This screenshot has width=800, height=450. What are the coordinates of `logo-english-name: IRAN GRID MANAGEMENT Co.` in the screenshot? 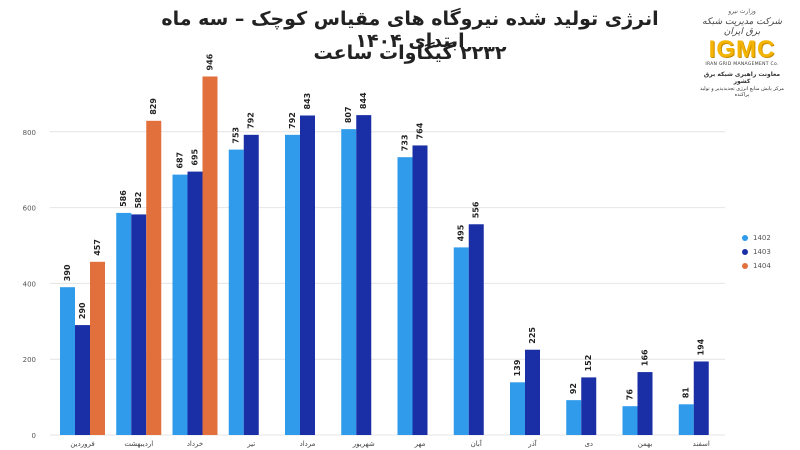 It's located at (742, 64).